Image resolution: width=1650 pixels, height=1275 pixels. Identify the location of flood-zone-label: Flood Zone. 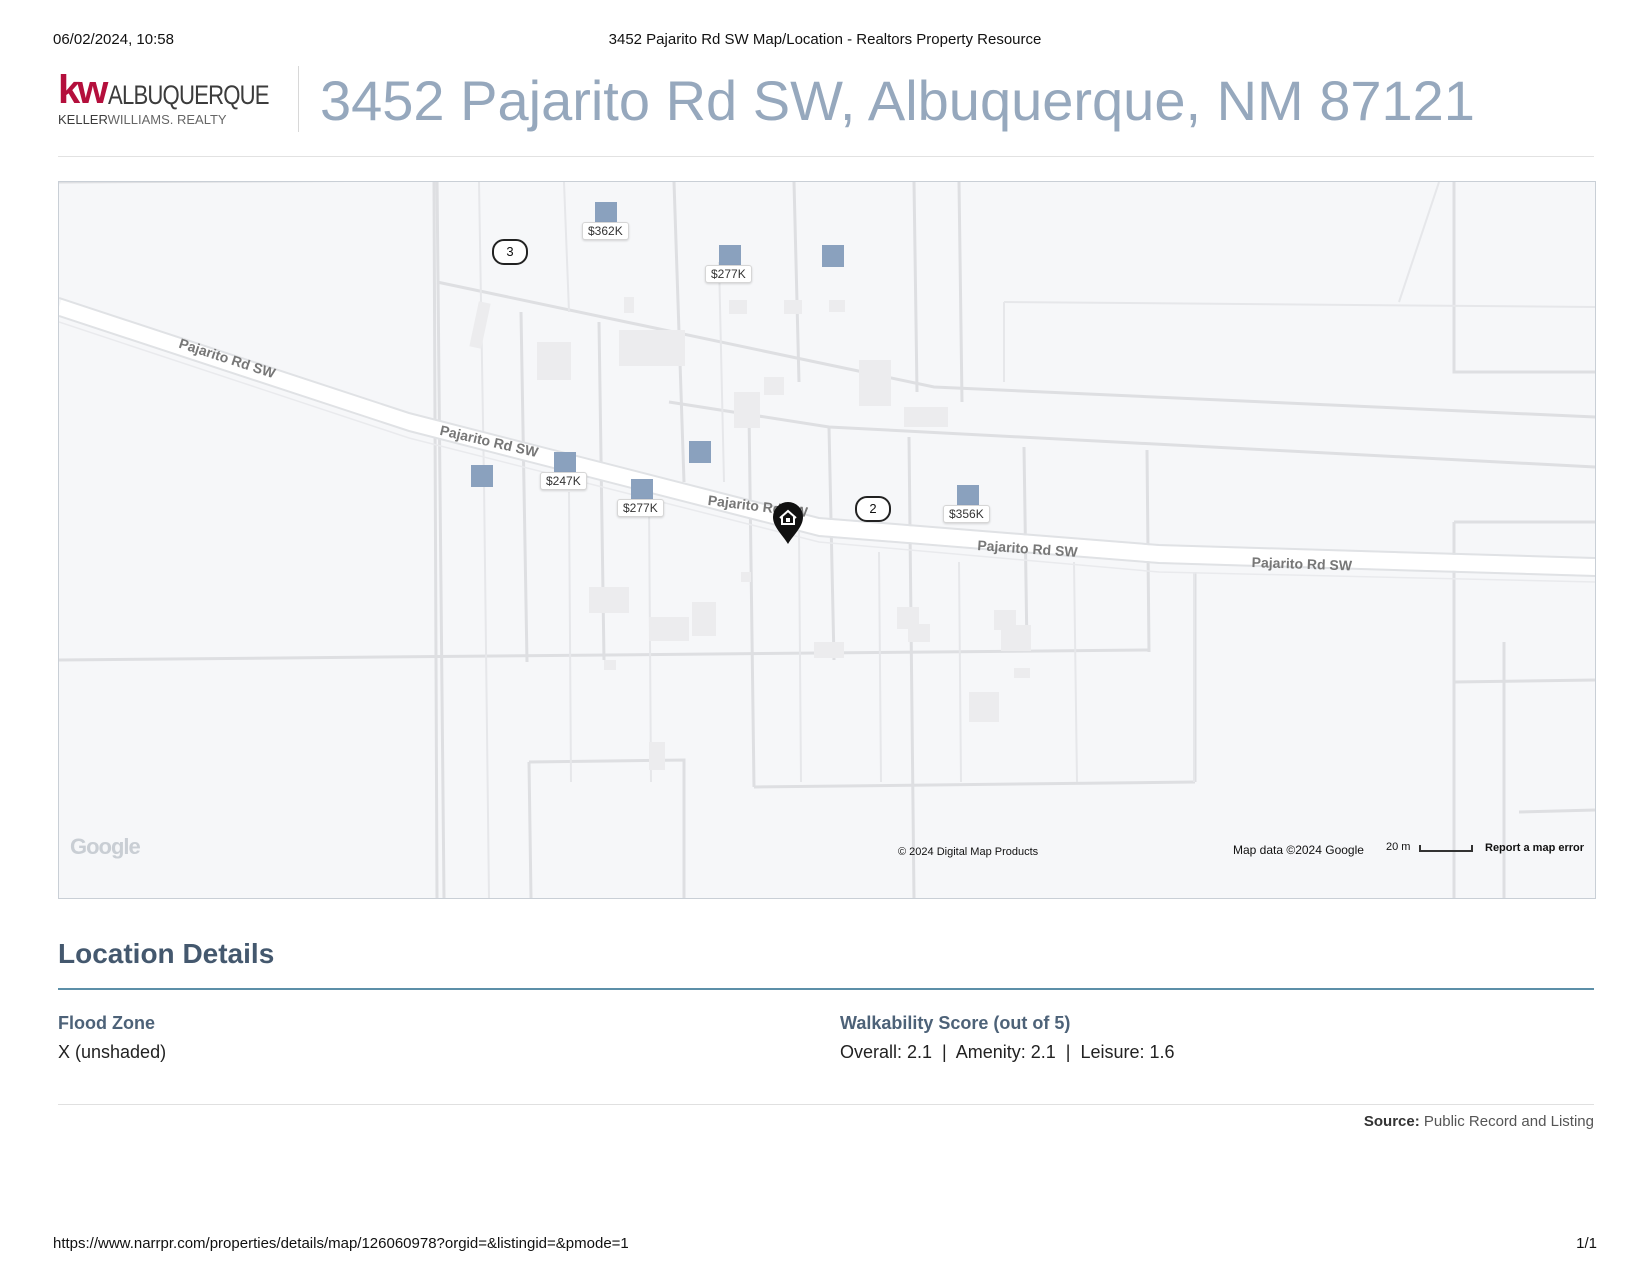
(106, 1023).